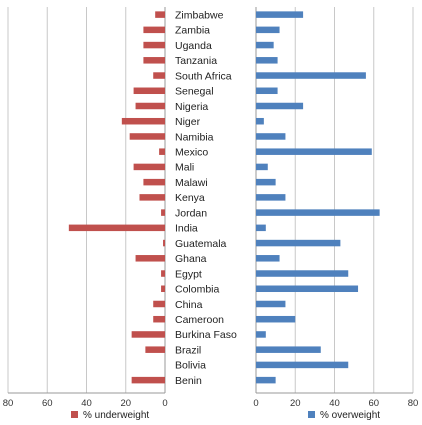 The width and height of the screenshot is (422, 425). Describe the element at coordinates (271, 136) in the screenshot. I see `bar-overweight-namibia` at that location.